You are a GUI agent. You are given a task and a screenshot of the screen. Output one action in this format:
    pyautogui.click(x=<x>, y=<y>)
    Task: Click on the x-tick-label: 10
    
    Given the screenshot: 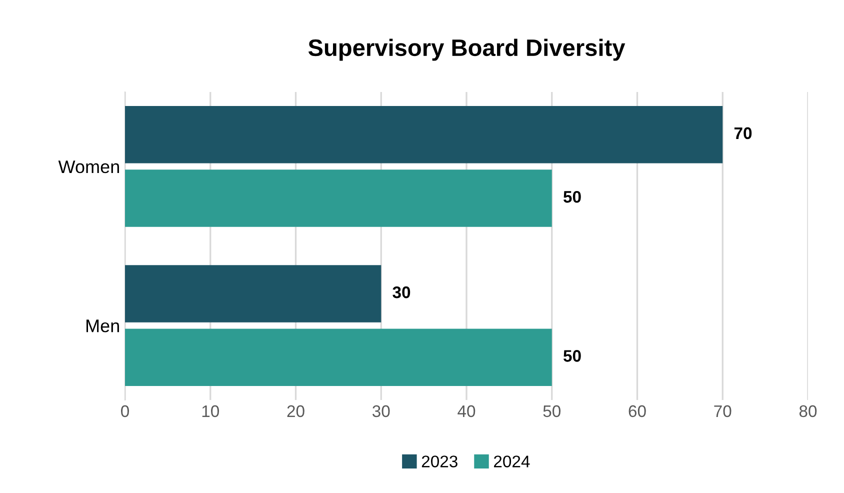 What is the action you would take?
    pyautogui.click(x=210, y=411)
    